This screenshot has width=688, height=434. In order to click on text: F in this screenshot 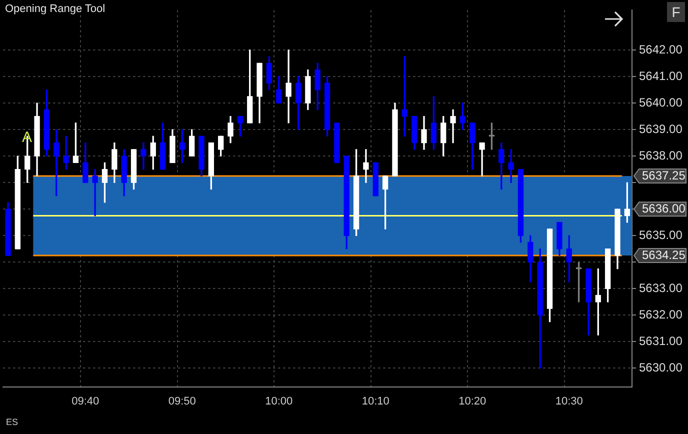, I will do `click(676, 12)`.